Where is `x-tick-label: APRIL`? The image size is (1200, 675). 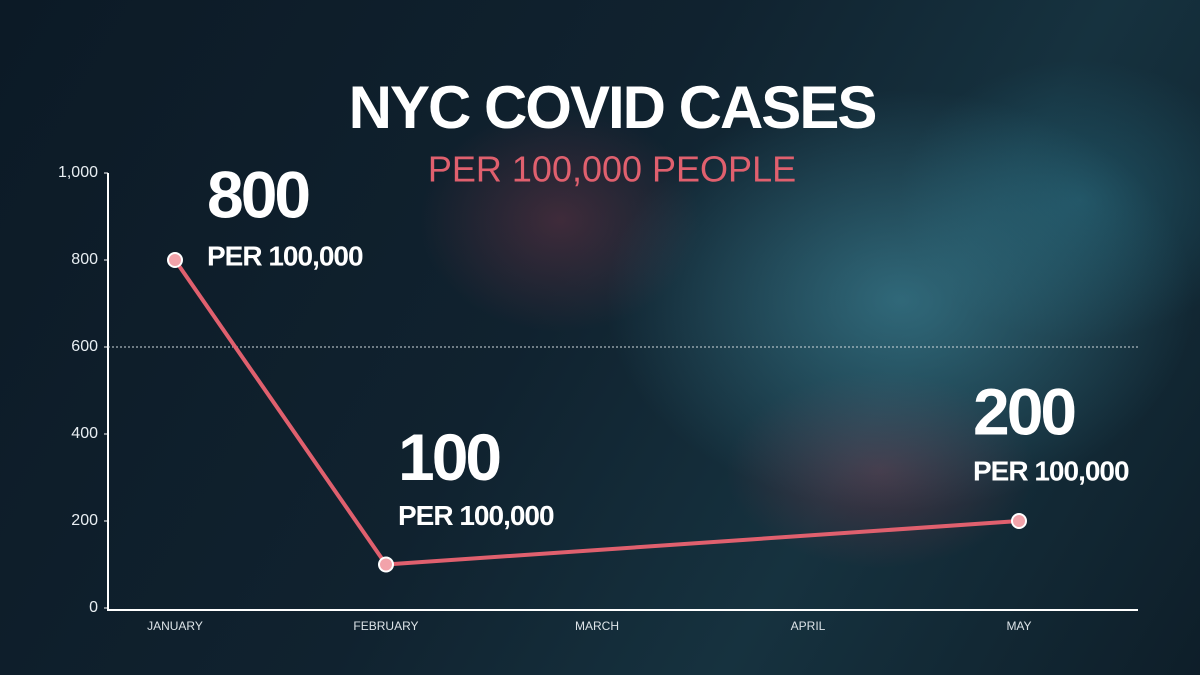 x-tick-label: APRIL is located at coordinates (808, 626).